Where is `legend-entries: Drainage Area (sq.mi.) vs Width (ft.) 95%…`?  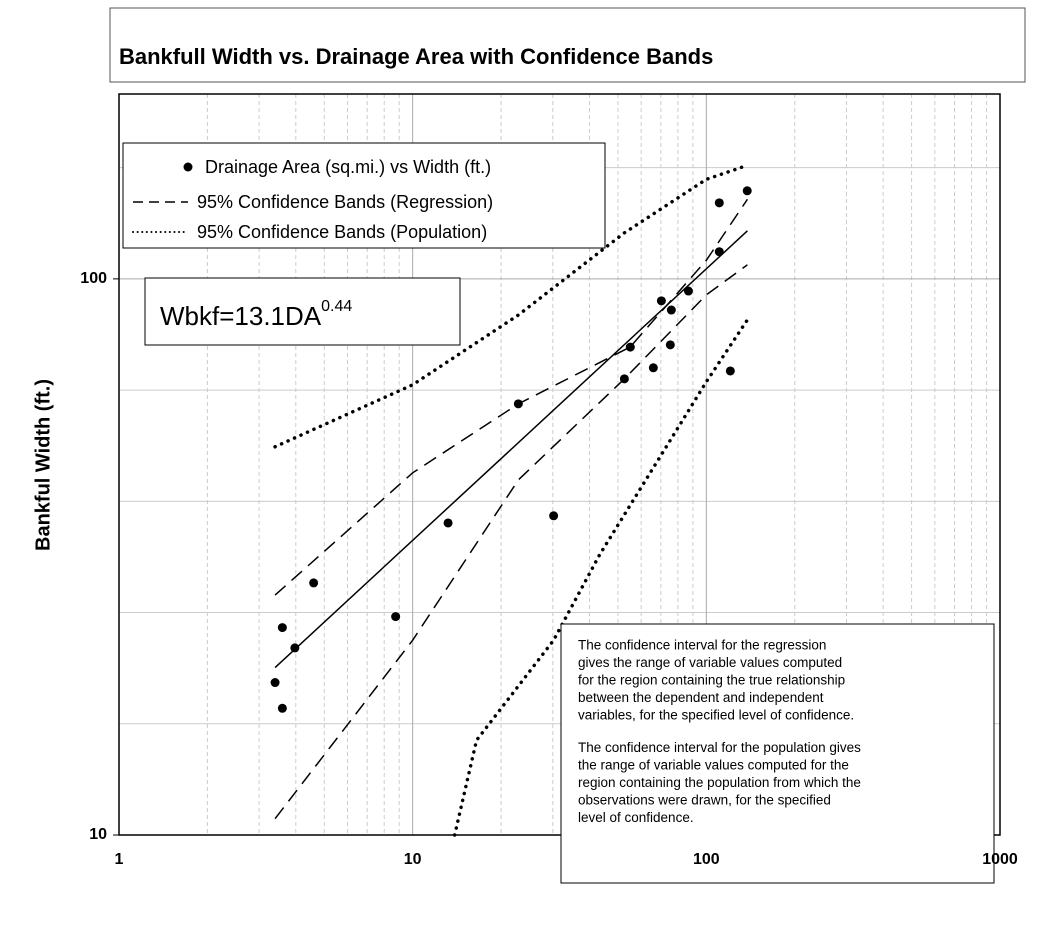
legend-entries: Drainage Area (sq.mi.) vs Width (ft.) 95%… is located at coordinates (312, 199).